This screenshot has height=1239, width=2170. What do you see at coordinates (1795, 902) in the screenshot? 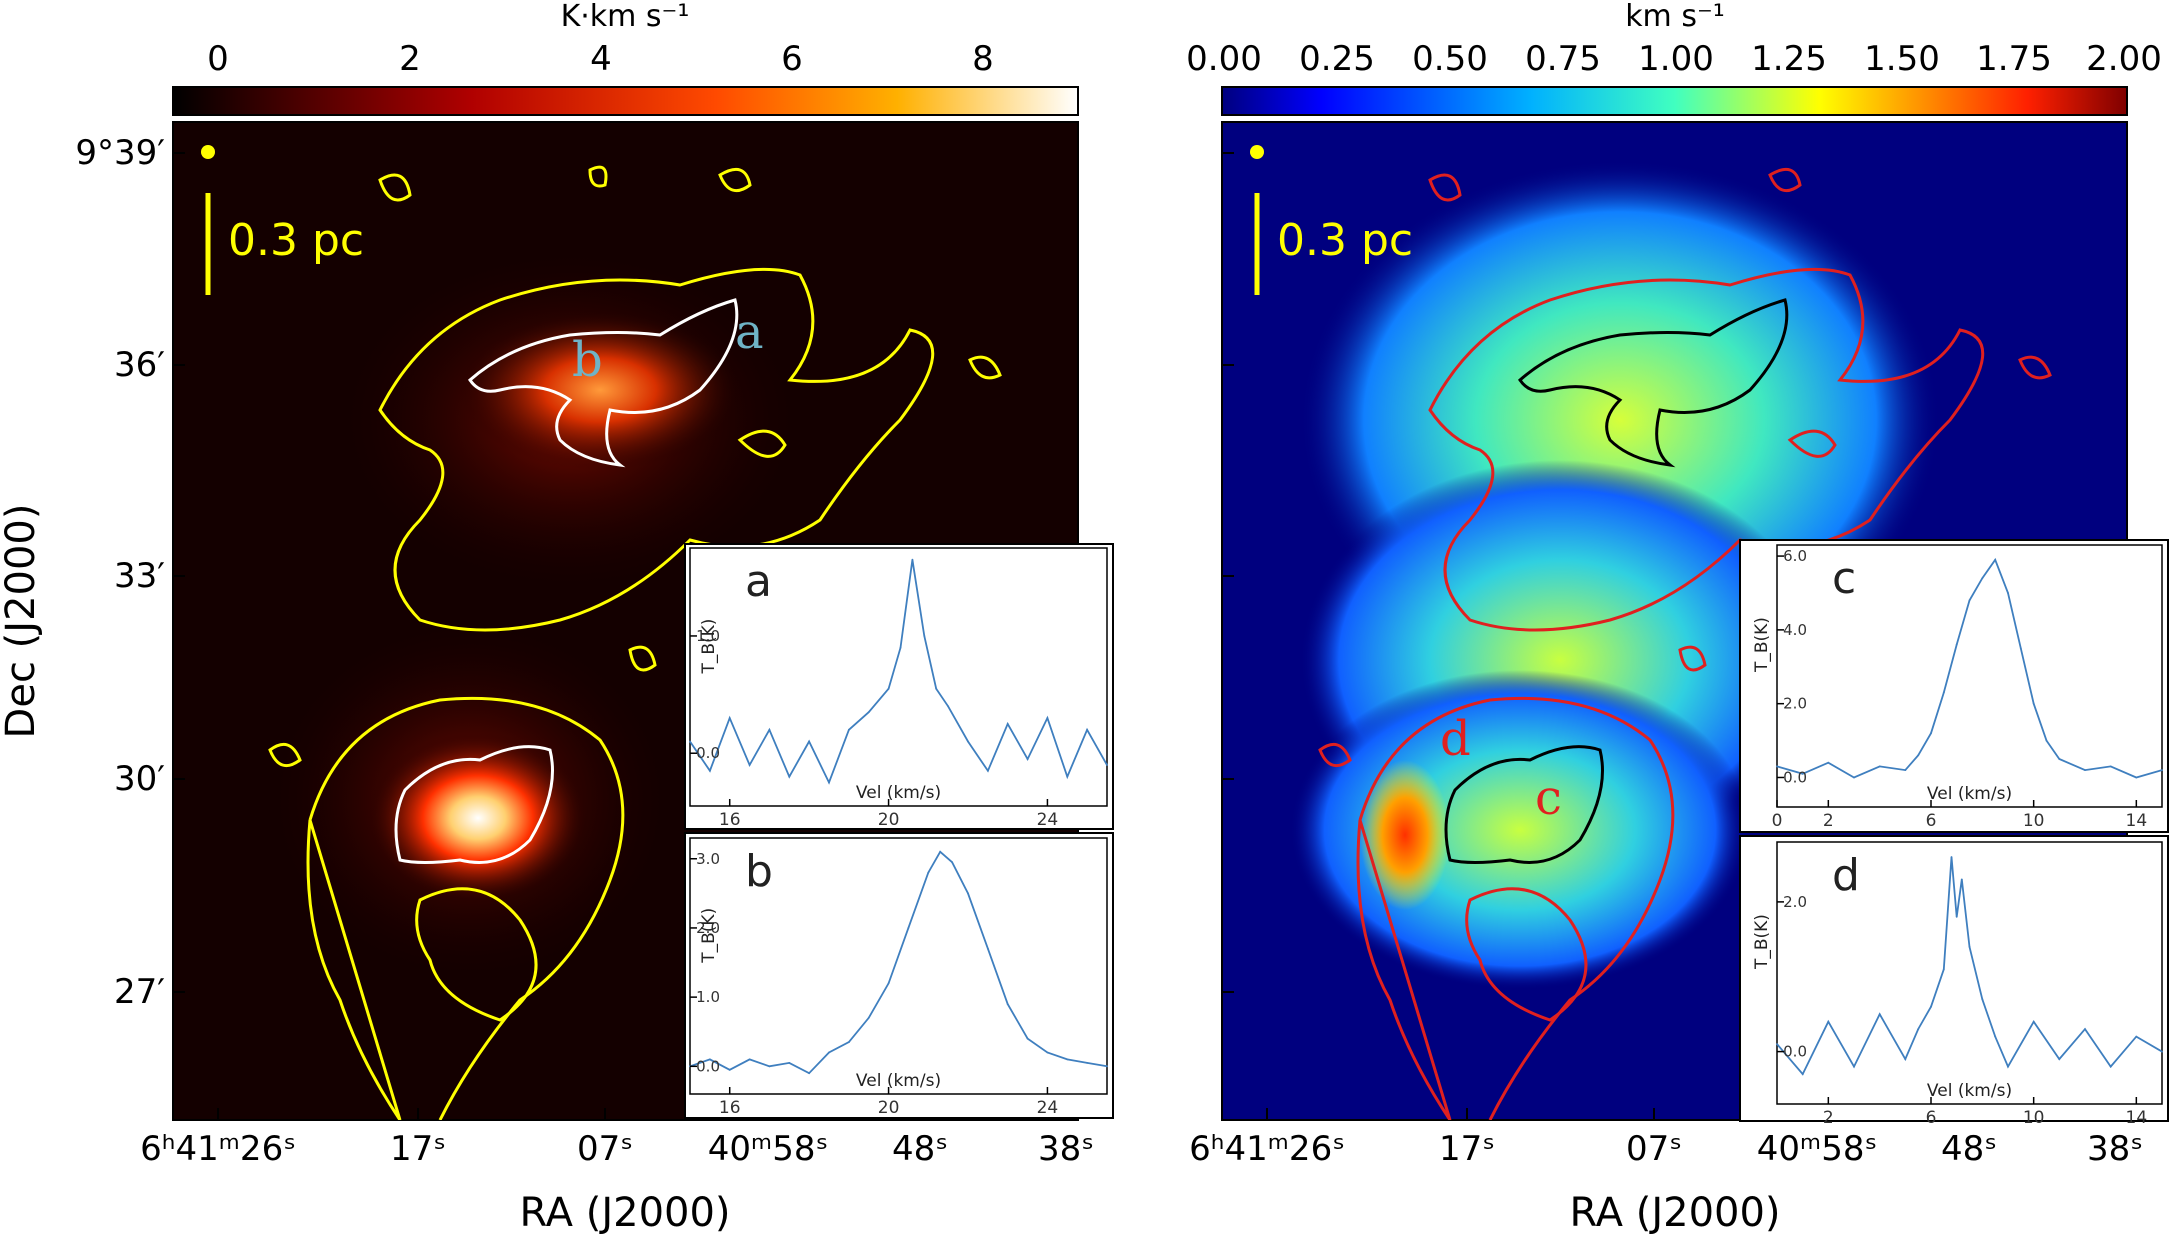
I see `inset-d-y-tick-label: 2.0` at bounding box center [1795, 902].